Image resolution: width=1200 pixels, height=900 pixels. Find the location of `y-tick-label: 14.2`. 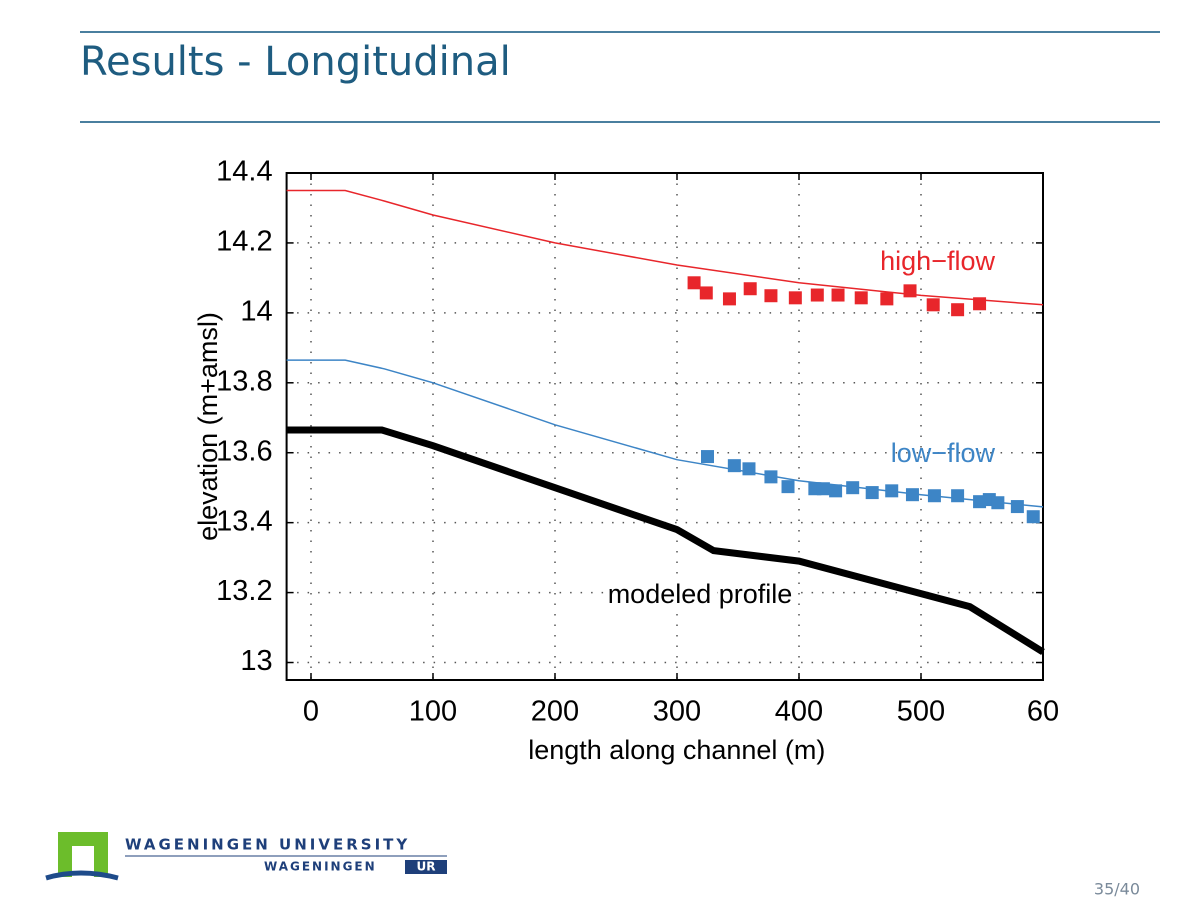

y-tick-label: 14.2 is located at coordinates (244, 242).